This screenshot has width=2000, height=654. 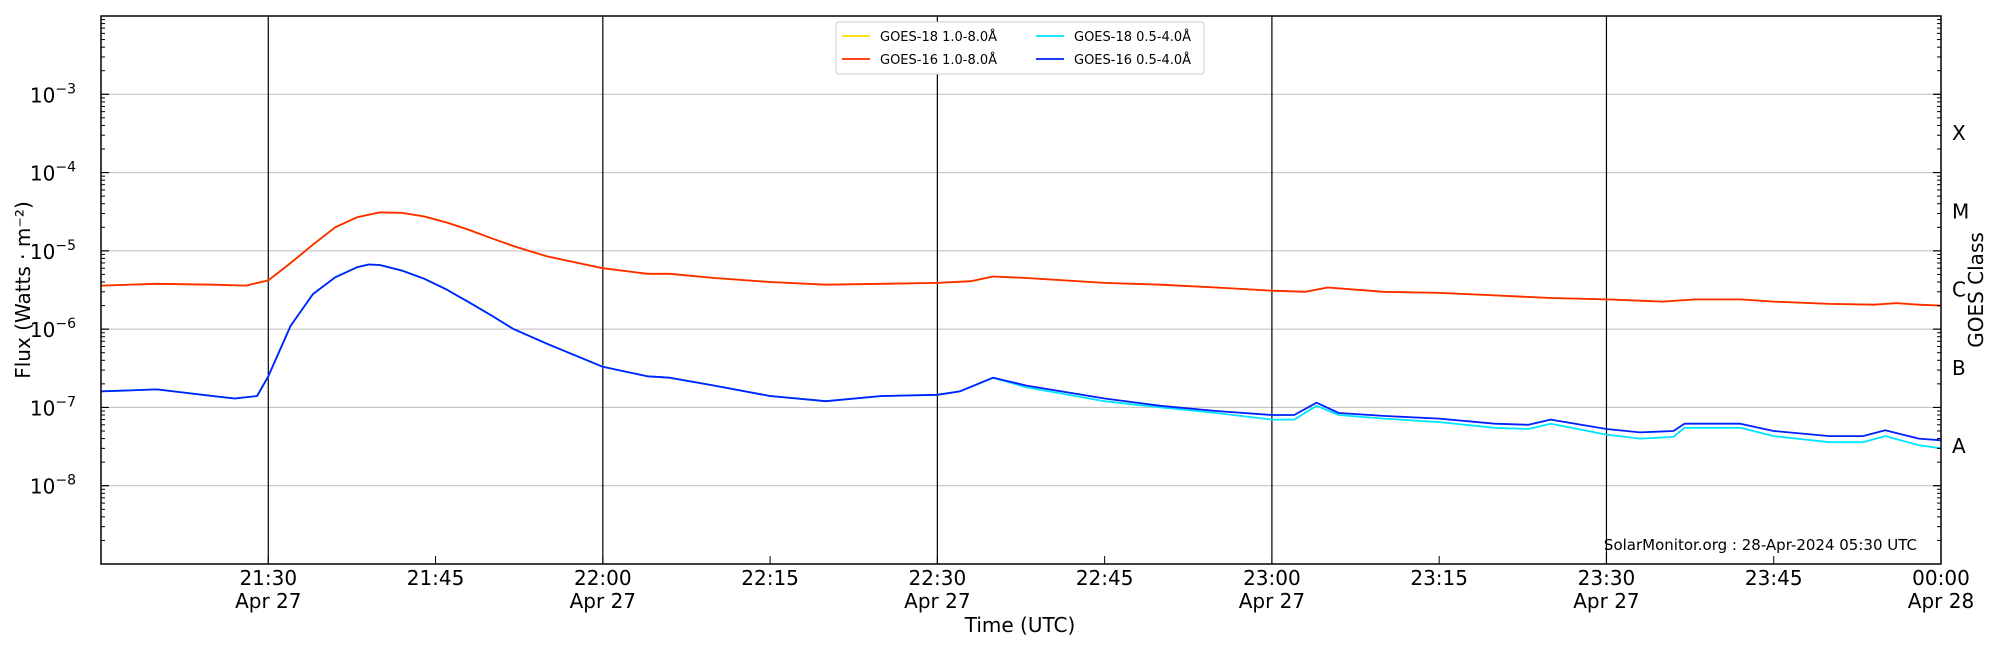 What do you see at coordinates (1941, 601) in the screenshot?
I see `x-tick-date-label: Apr 28` at bounding box center [1941, 601].